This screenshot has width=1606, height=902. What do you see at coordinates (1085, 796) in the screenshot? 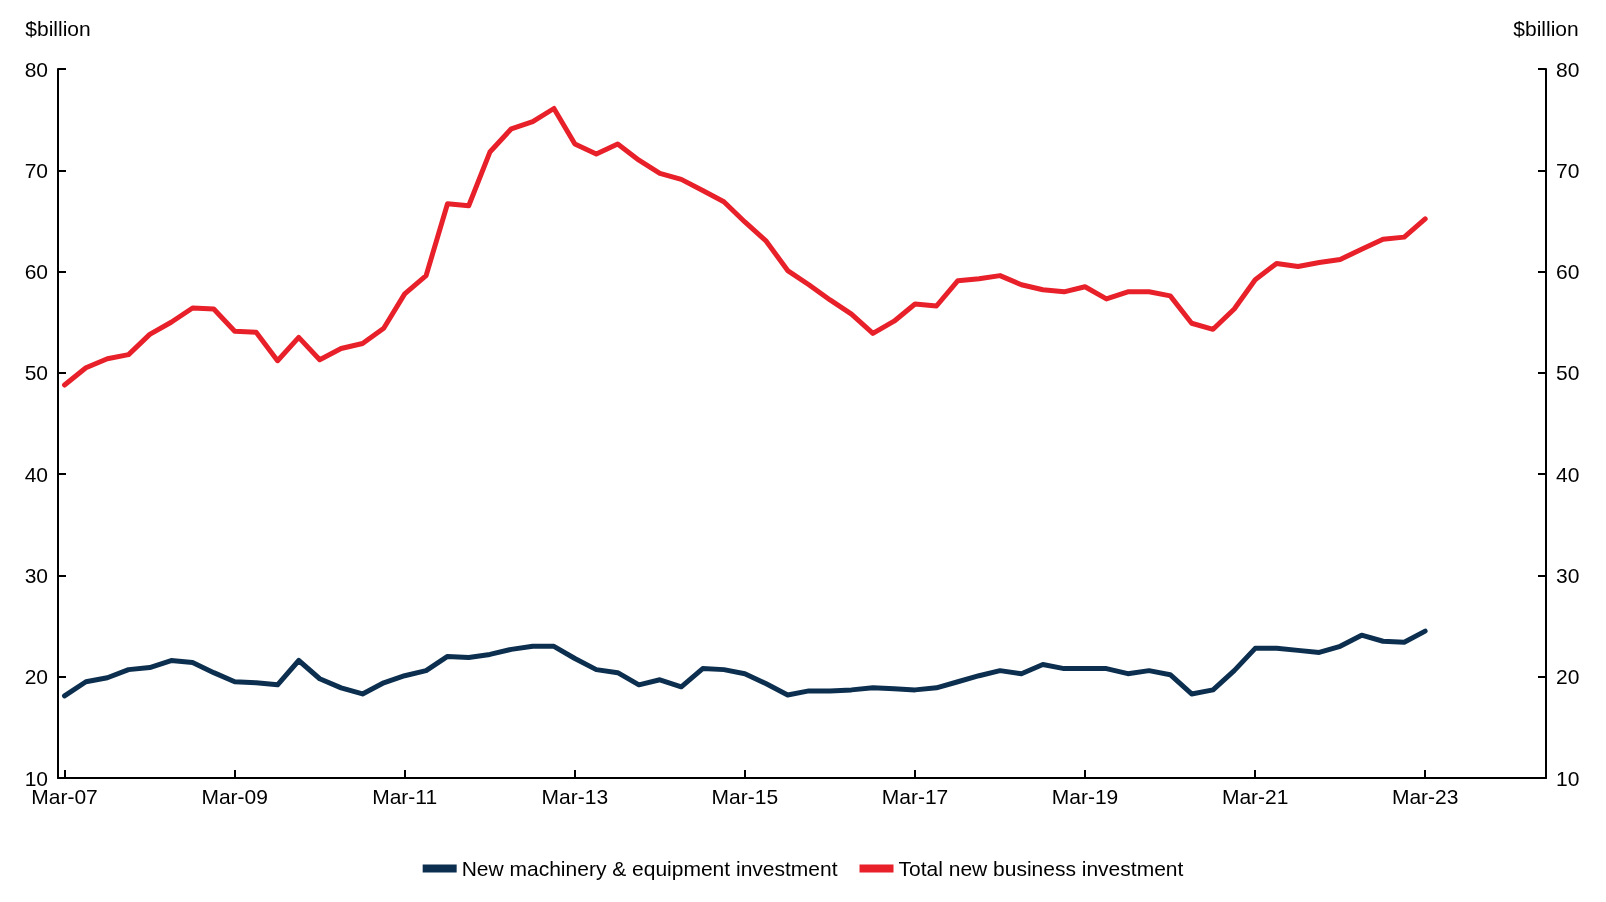
I see `x-tick-label: Mar-19` at bounding box center [1085, 796].